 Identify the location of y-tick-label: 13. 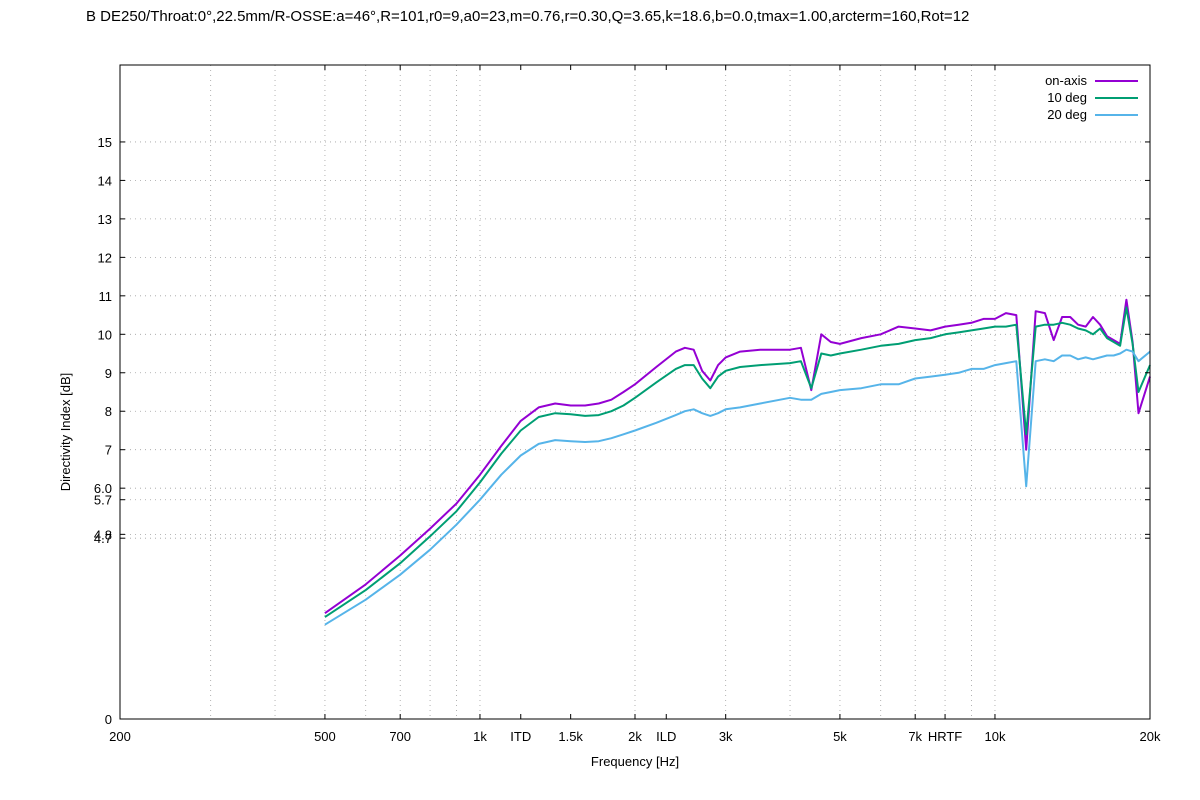
(105, 219).